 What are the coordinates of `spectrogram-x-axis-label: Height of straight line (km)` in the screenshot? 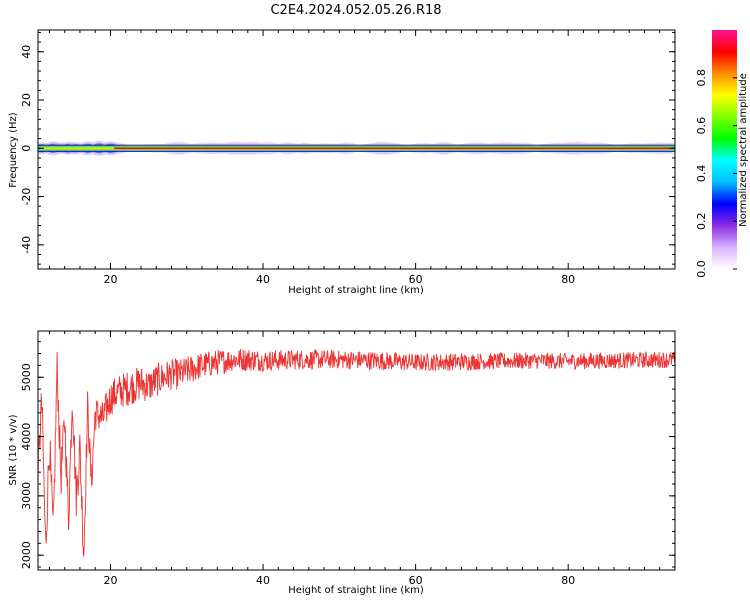 It's located at (356, 290).